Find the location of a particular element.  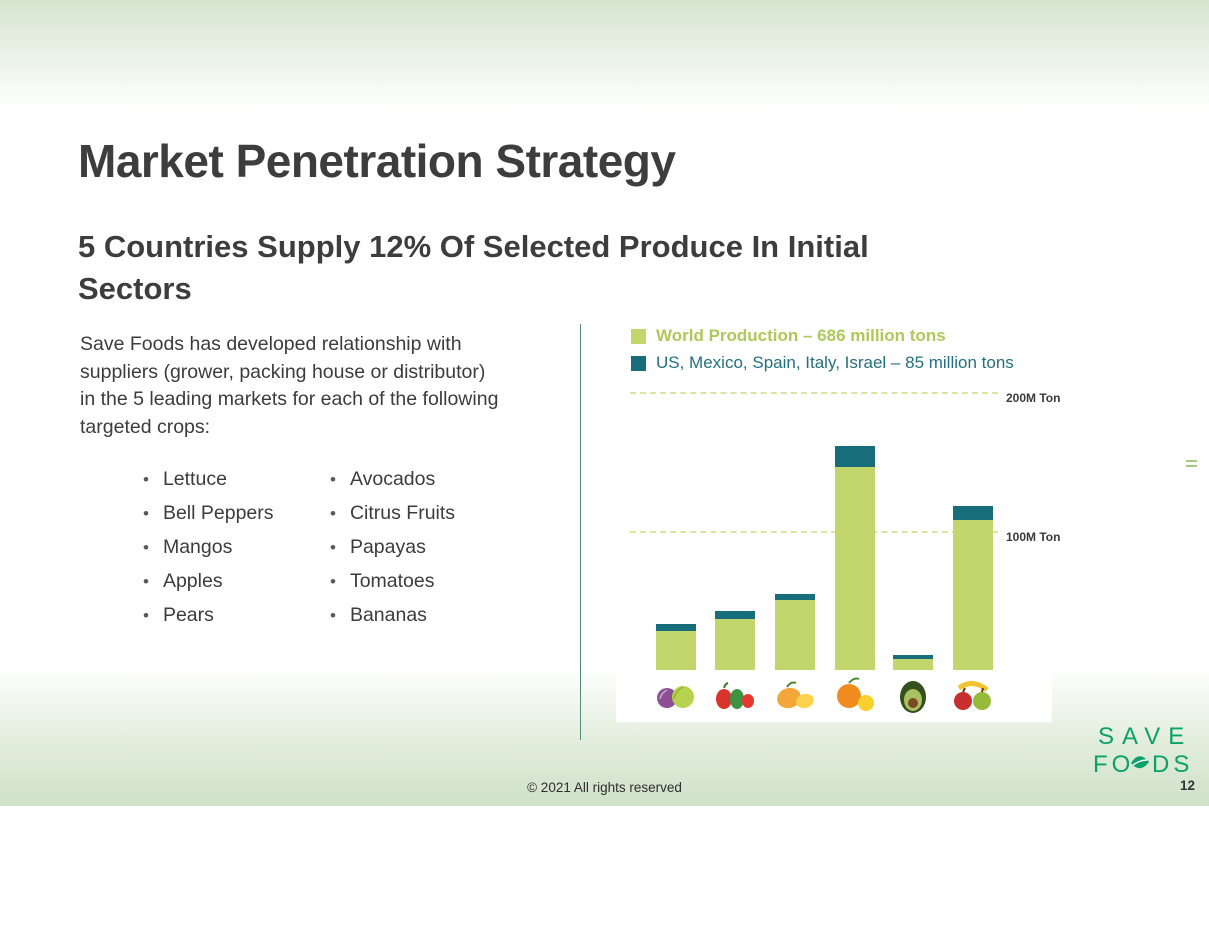

save-foods-logo: SAVE FO DS is located at coordinates (1144, 753).